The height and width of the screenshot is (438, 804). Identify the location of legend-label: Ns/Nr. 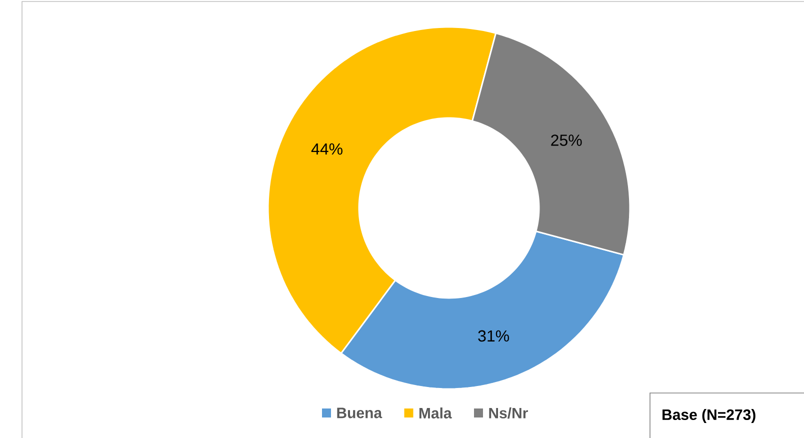
(508, 413).